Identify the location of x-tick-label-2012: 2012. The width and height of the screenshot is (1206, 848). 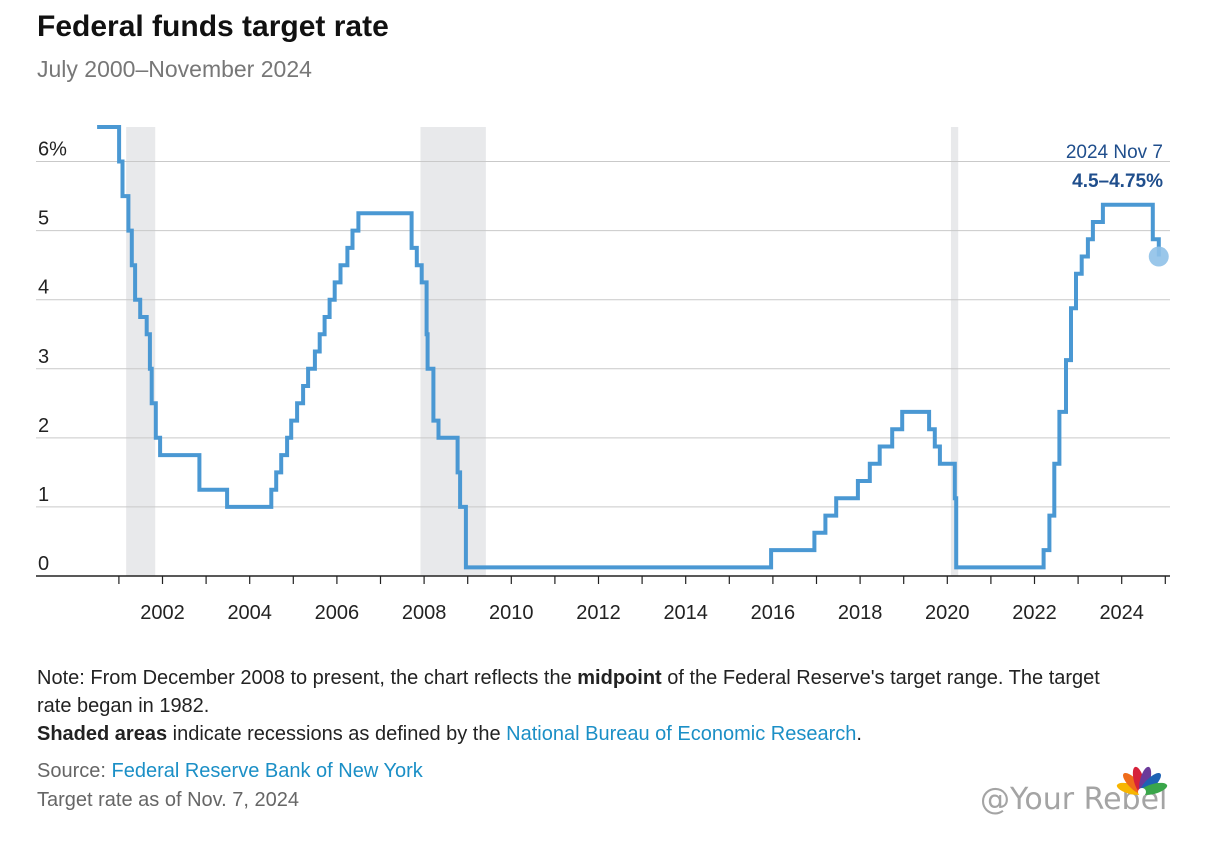
(598, 613).